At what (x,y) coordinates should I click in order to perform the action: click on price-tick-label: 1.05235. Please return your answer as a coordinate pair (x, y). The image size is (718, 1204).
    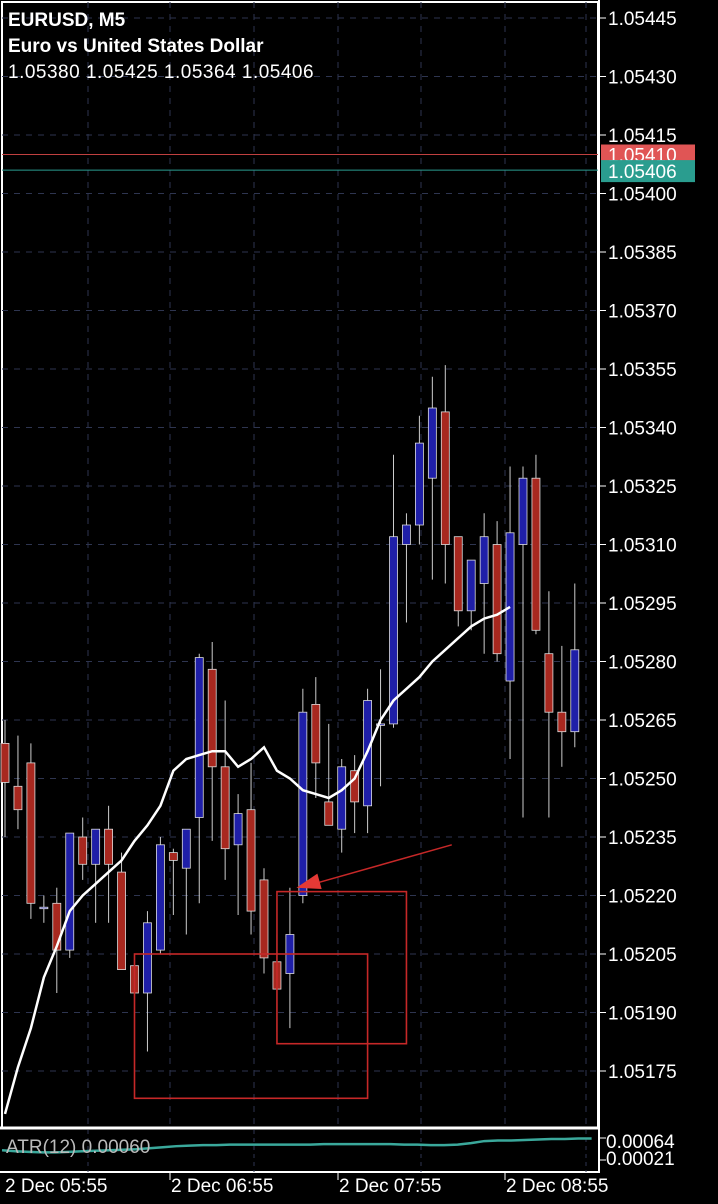
    Looking at the image, I should click on (642, 838).